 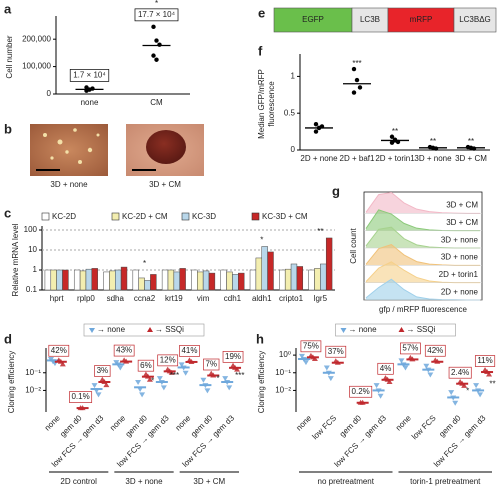 What do you see at coordinates (262, 298) in the screenshot?
I see `x-tick-label: aldh1` at bounding box center [262, 298].